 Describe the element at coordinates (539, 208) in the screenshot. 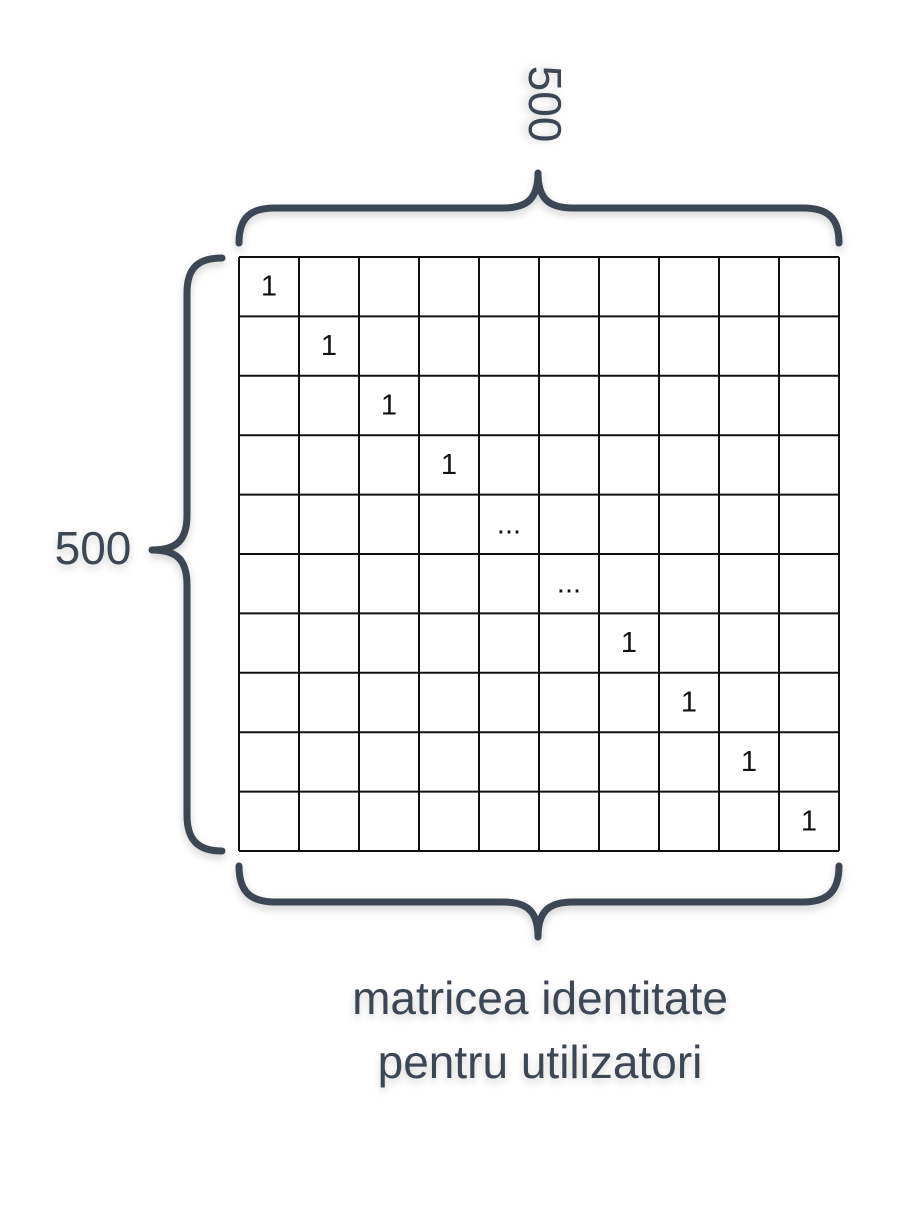

I see `top-brace` at that location.